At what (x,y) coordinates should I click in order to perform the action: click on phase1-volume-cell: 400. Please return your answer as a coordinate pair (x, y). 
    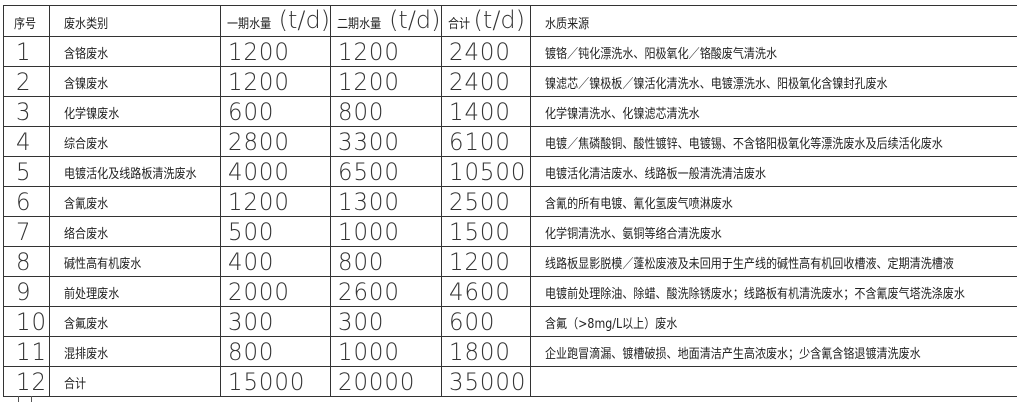
    Looking at the image, I should click on (275, 261).